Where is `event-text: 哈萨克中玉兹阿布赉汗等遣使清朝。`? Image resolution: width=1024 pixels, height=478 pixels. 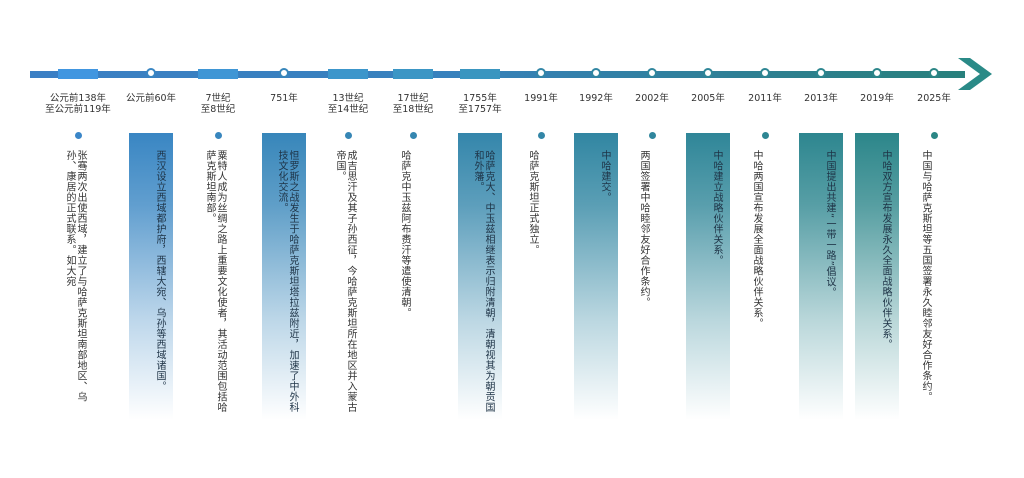
event-text: 哈萨克中玉兹阿布赉汗等遣使清朝。 is located at coordinates (404, 234).